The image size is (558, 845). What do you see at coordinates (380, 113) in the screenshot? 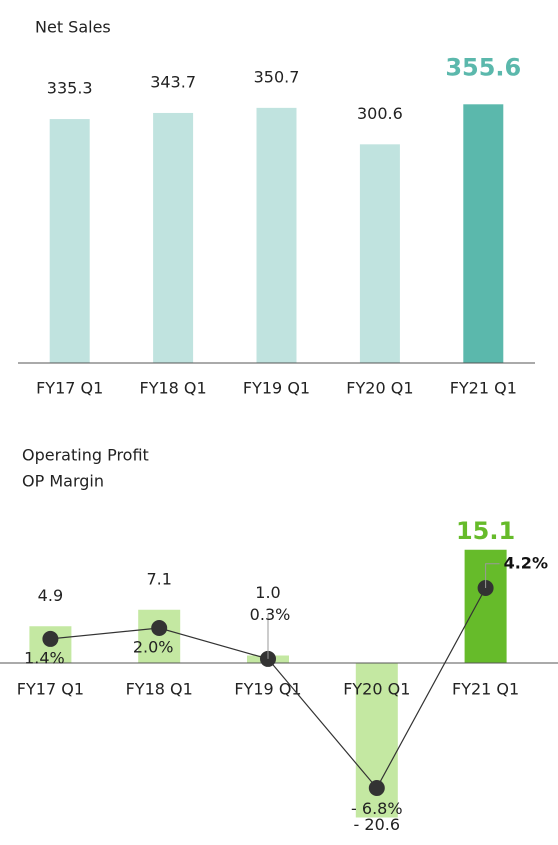
I see `value-label: 300.6` at bounding box center [380, 113].